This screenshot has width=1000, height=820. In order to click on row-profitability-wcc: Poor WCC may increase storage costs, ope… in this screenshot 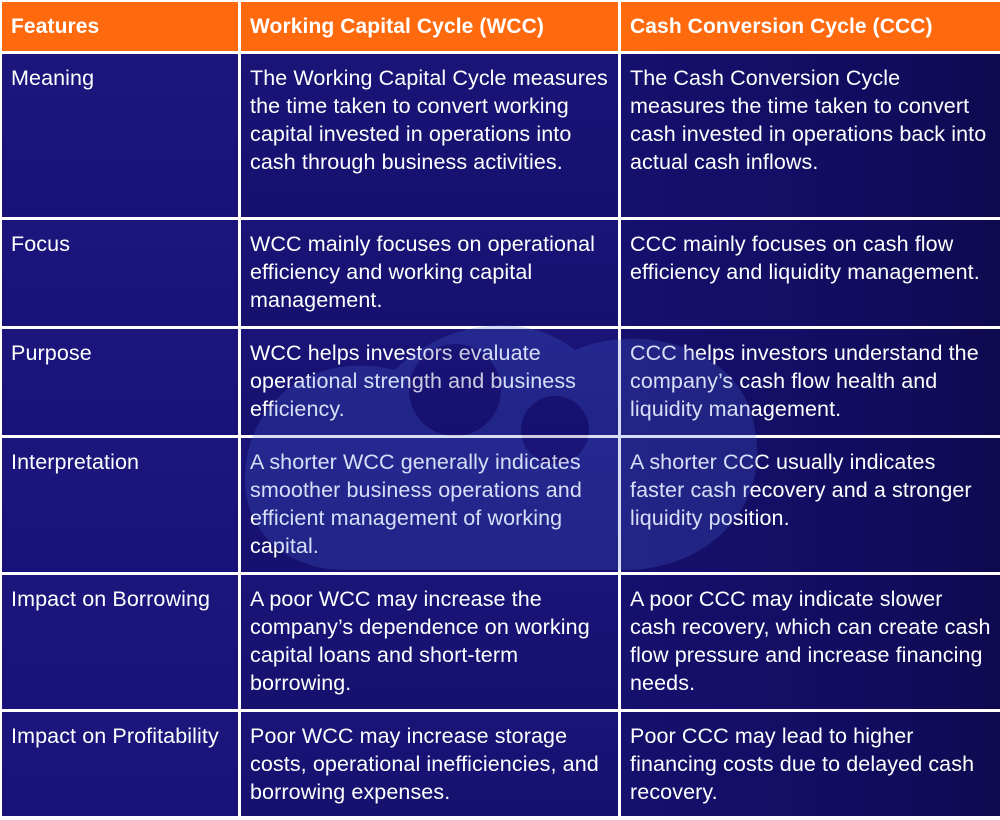, I will do `click(429, 764)`.